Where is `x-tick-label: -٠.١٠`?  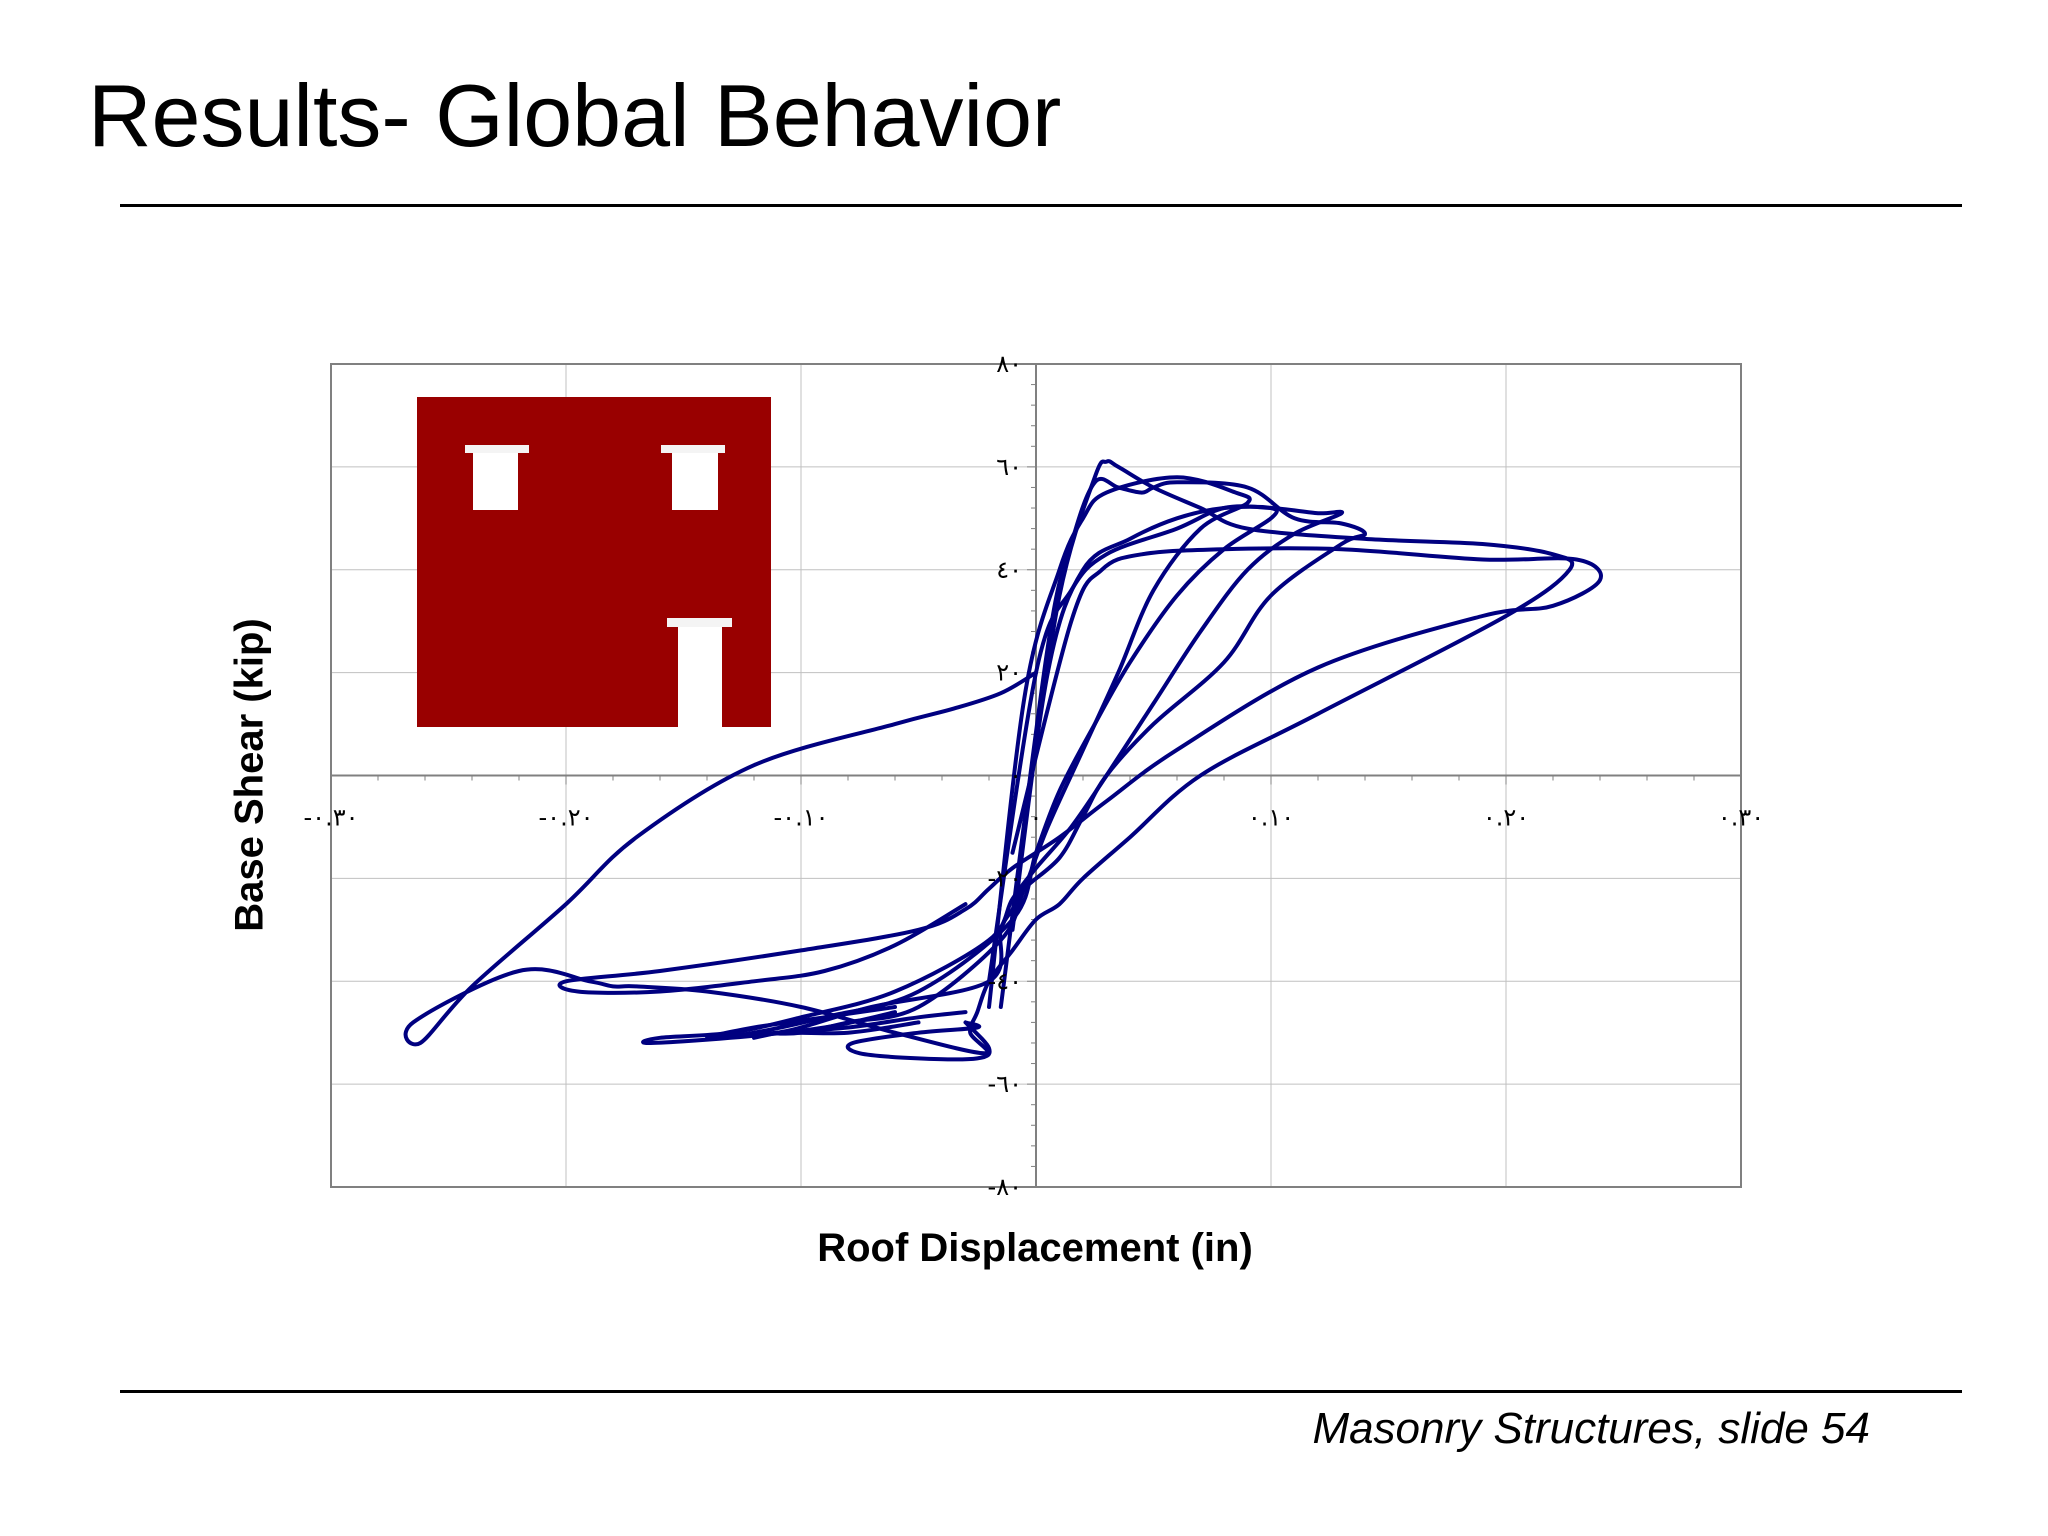 x-tick-label: -٠.١٠ is located at coordinates (801, 818).